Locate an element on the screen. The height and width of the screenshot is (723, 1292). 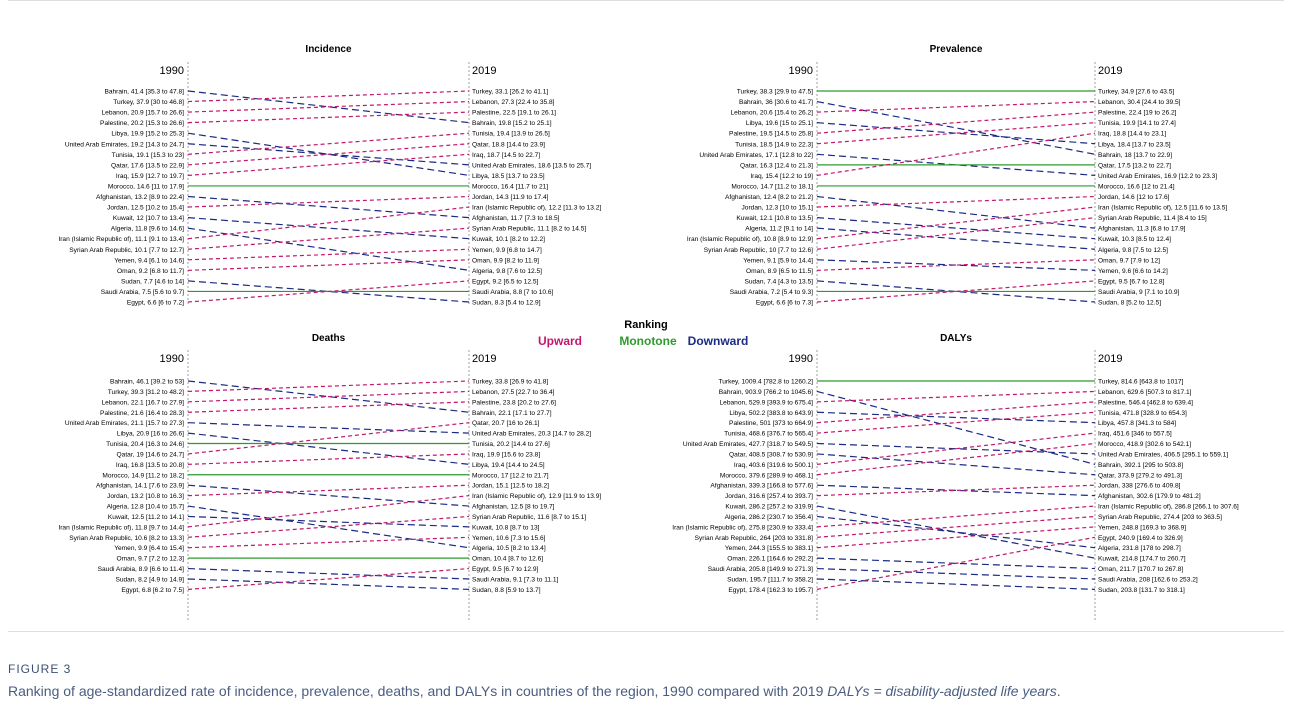
incidence-label-1990-saudi-arabia: Saudi Arabia, 7.5 [5.6 to 9.7] is located at coordinates (142, 292).